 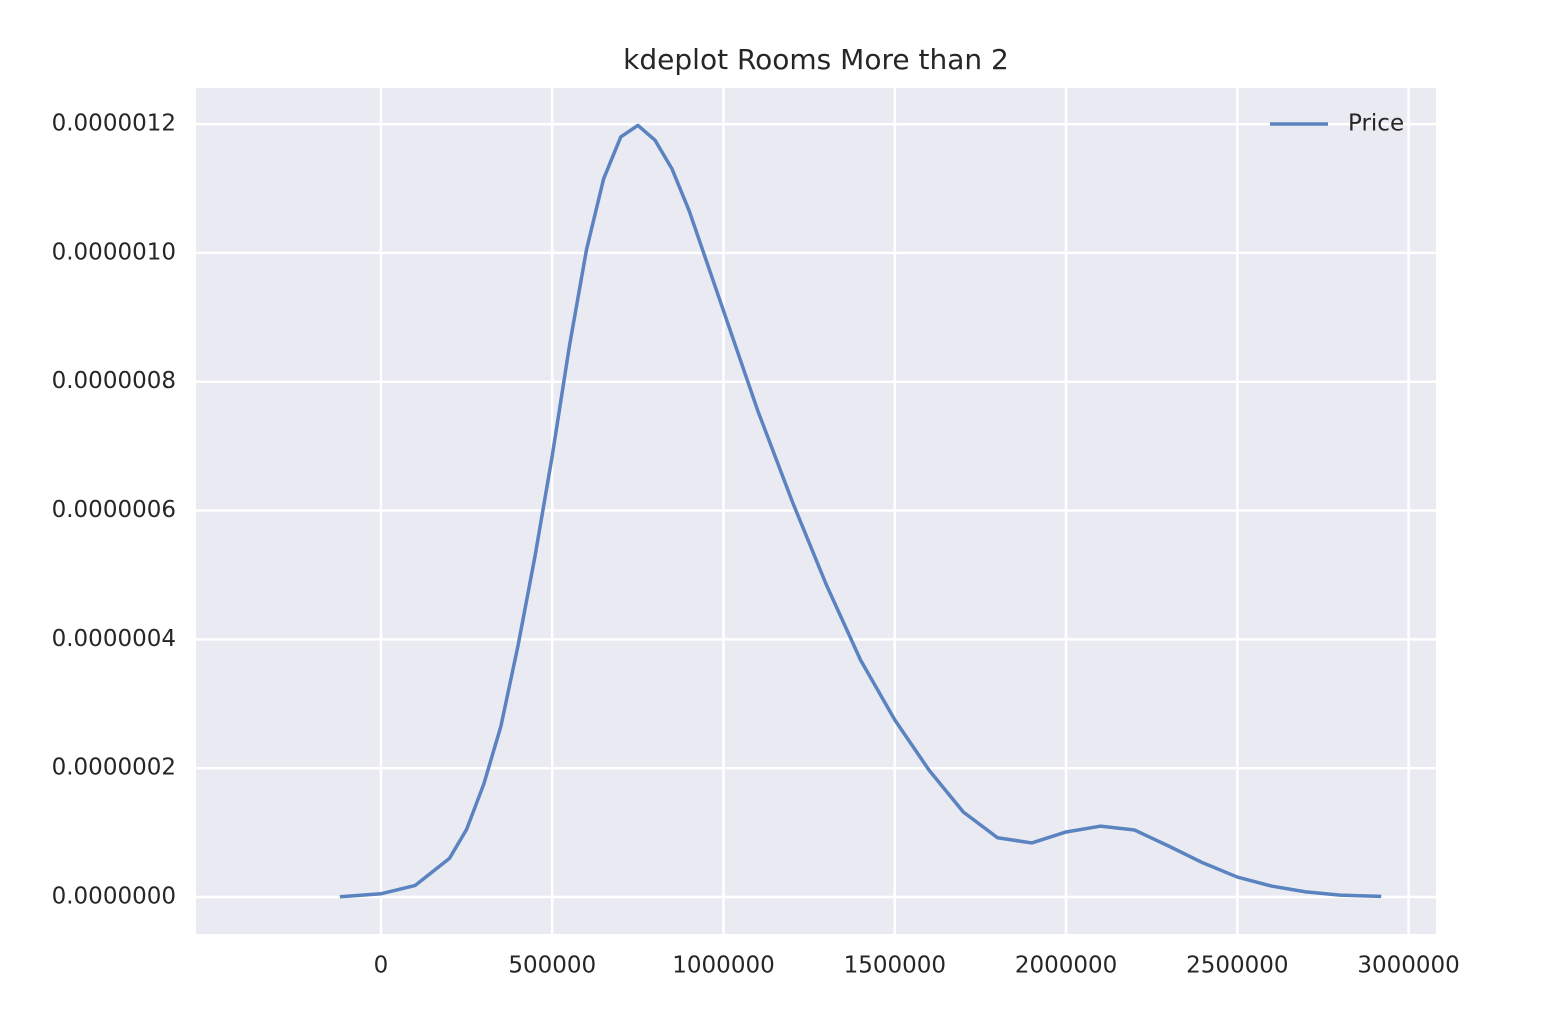 What do you see at coordinates (114, 639) in the screenshot?
I see `y-tick-label: 0.0000004` at bounding box center [114, 639].